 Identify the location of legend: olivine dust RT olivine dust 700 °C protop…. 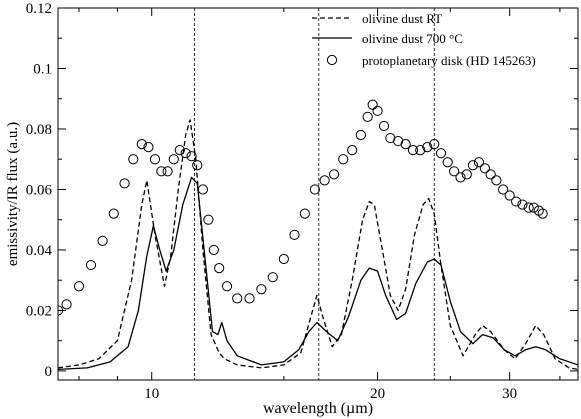
(424, 39).